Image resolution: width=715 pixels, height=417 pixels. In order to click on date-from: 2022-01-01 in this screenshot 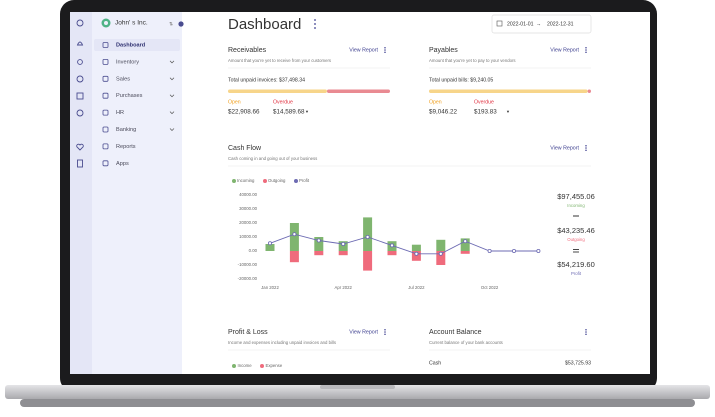, I will do `click(520, 24)`.